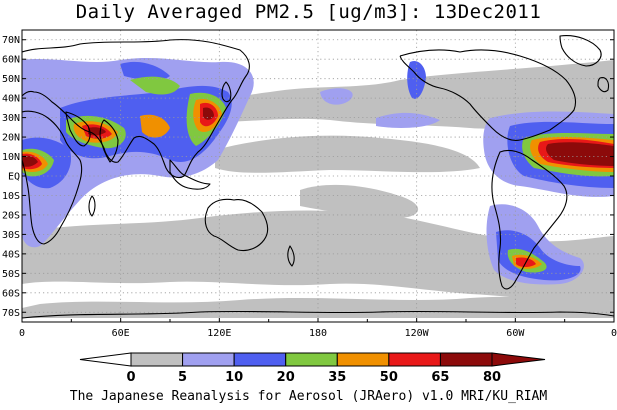 This screenshot has height=410, width=617. Describe the element at coordinates (11, 79) in the screenshot. I see `lat-label: 50N` at that location.